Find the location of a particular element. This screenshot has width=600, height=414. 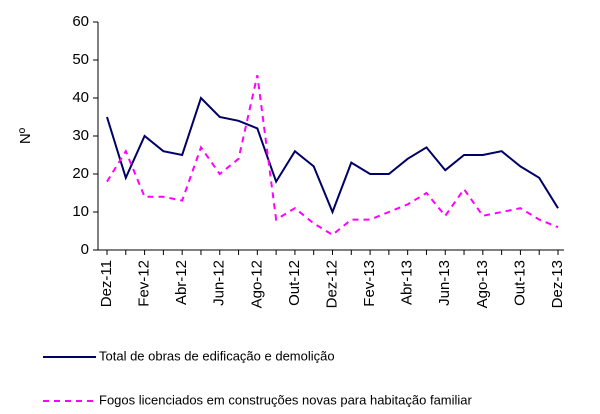

y-tick-label: 0 is located at coordinates (85, 249).